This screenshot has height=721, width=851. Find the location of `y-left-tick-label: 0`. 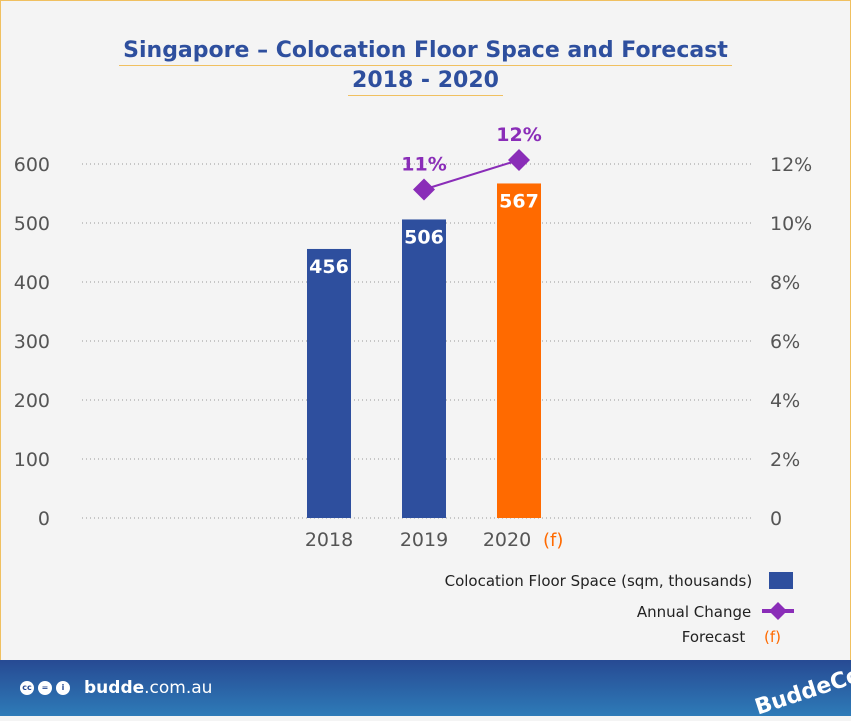

y-left-tick-label: 0 is located at coordinates (44, 519).